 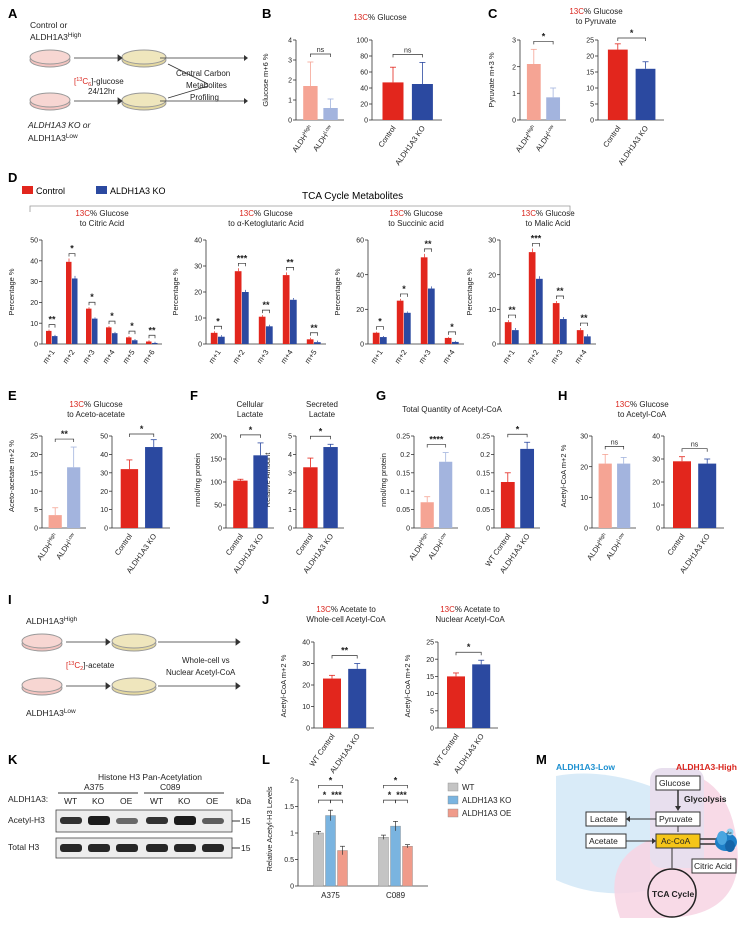 What do you see at coordinates (126, 801) in the screenshot?
I see `blot-k-lane-3: OE` at bounding box center [126, 801].